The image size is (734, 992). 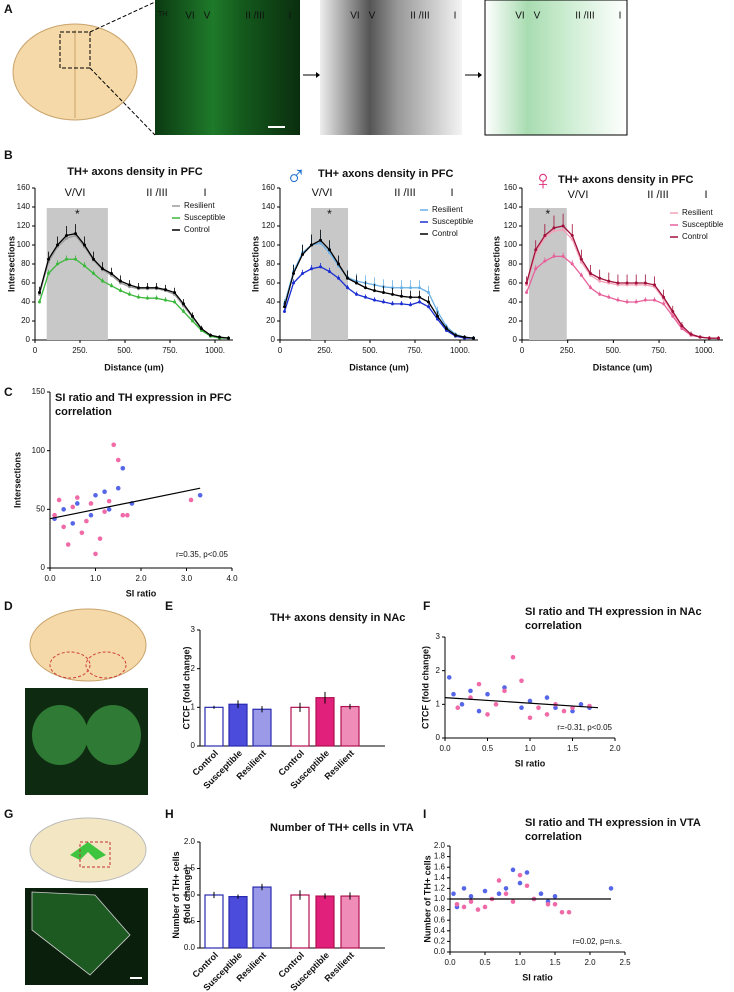 What do you see at coordinates (269, 187) in the screenshot?
I see `y-tick-label: 160` at bounding box center [269, 187].